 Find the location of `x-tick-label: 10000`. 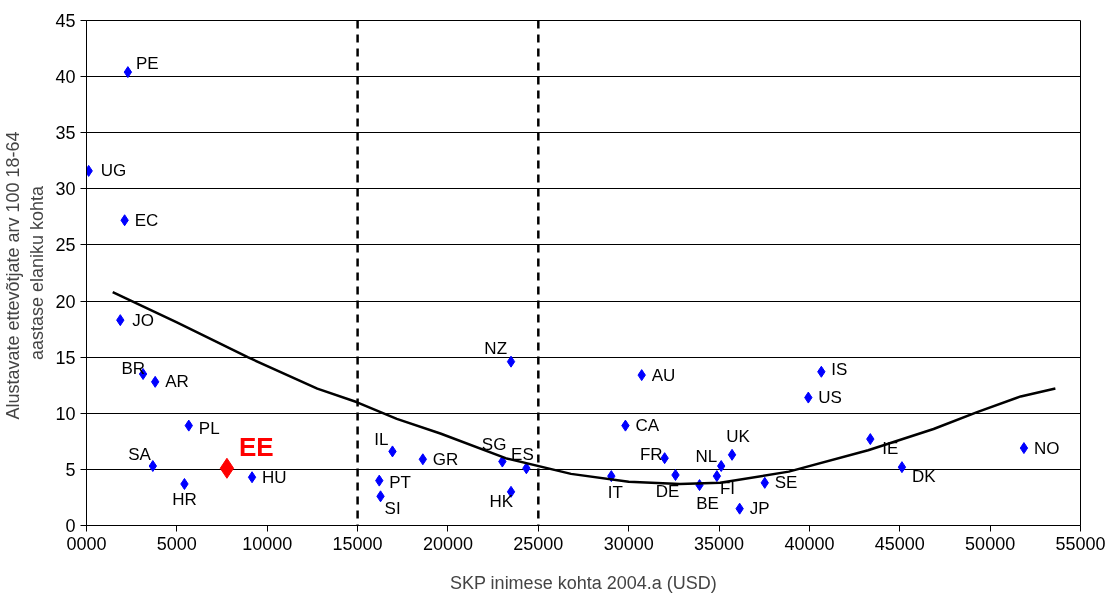

x-tick-label: 10000 is located at coordinates (267, 543).